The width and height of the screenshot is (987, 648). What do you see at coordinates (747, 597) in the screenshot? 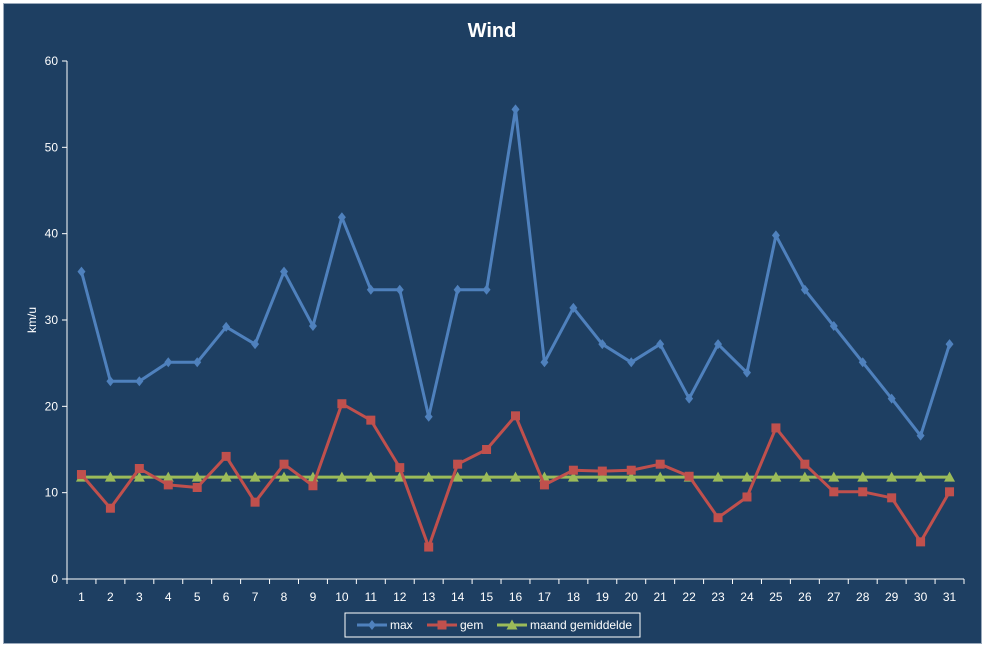
I see `x-tick-label: 24` at bounding box center [747, 597].